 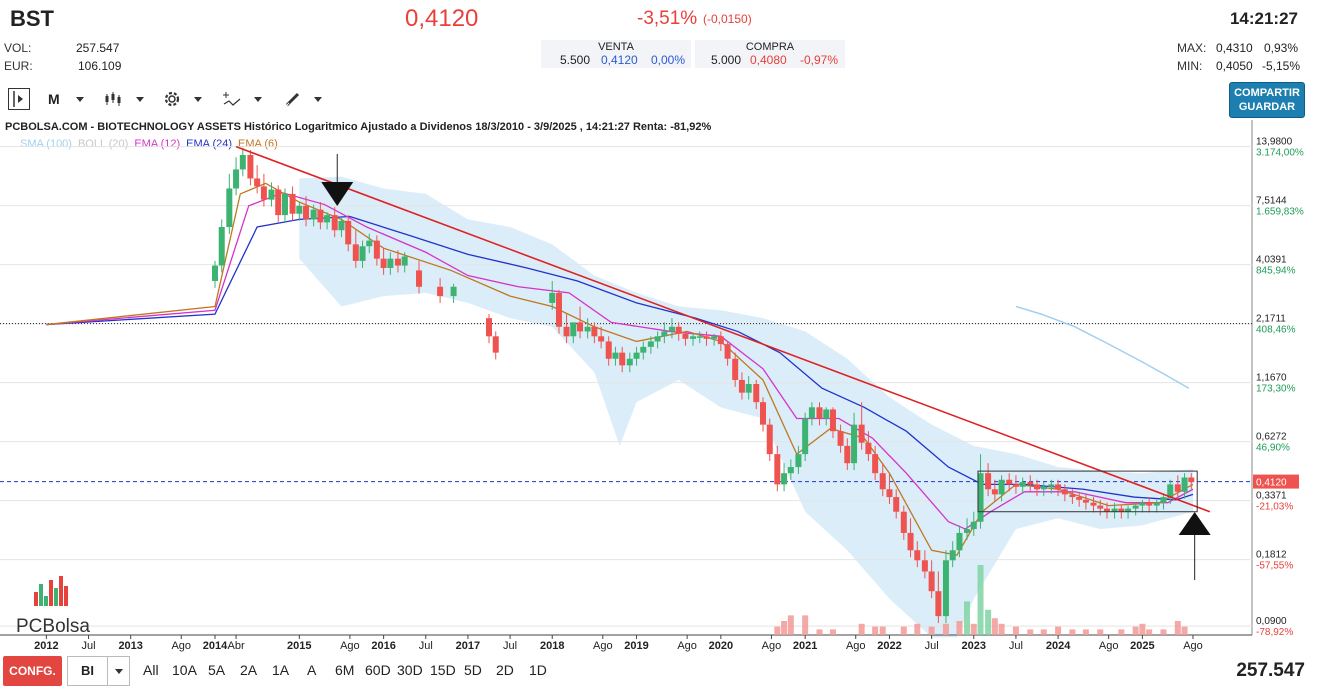 I want to click on y-tick-percent: -57,55%, so click(x=1274, y=566).